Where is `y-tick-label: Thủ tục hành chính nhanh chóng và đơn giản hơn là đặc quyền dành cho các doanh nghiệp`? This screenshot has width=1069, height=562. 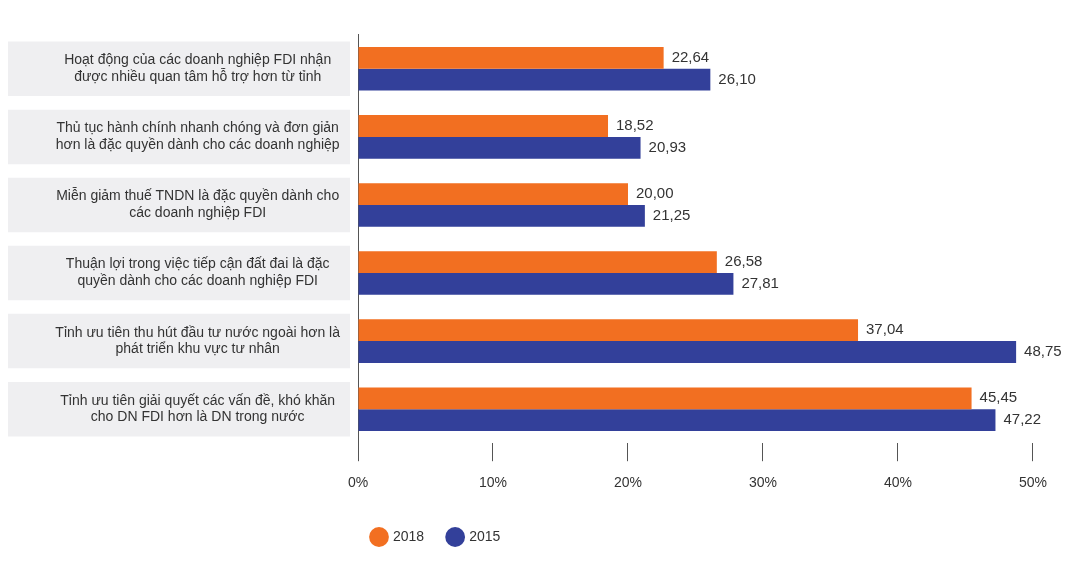
y-tick-label: Thủ tục hành chính nhanh chóng và đơn giản hơn là đặc quyền dành cho các doanh nghiệp is located at coordinates (197, 136).